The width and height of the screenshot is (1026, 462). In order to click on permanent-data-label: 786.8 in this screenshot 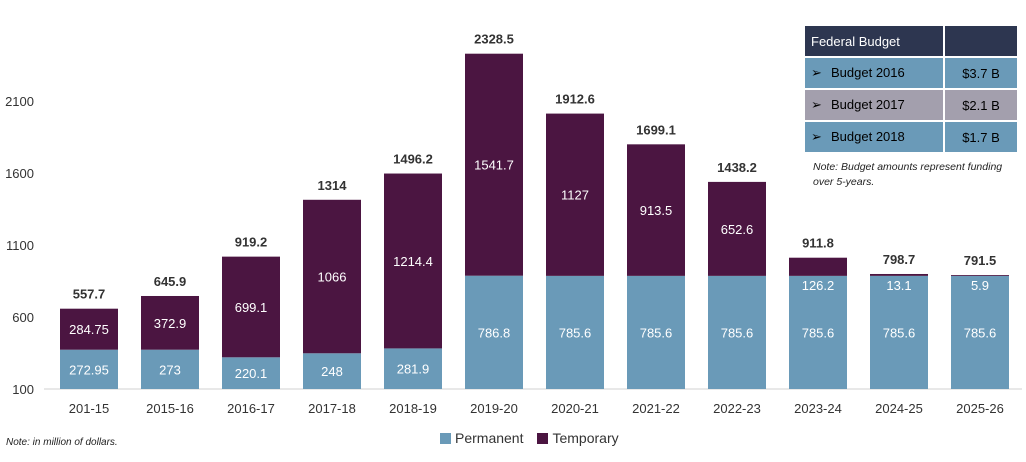, I will do `click(494, 332)`.